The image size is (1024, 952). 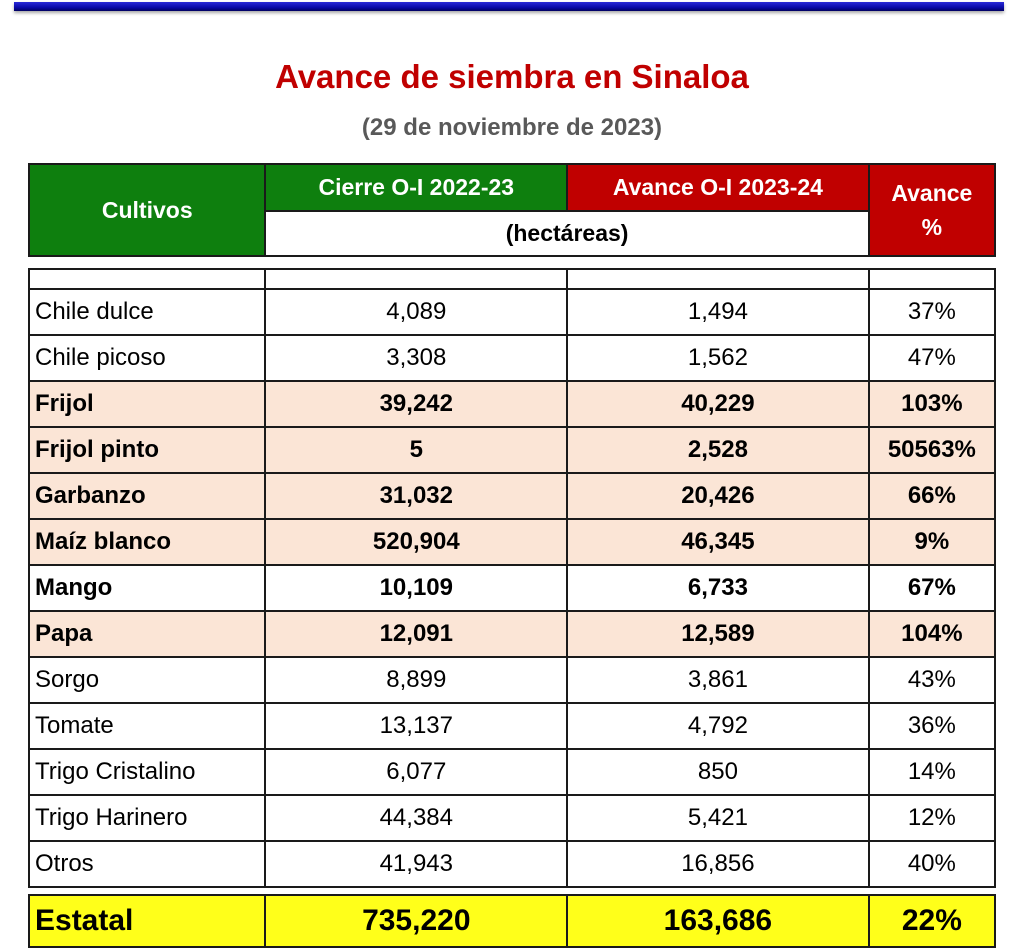 What do you see at coordinates (147, 496) in the screenshot?
I see `crop-name: Garbanzo` at bounding box center [147, 496].